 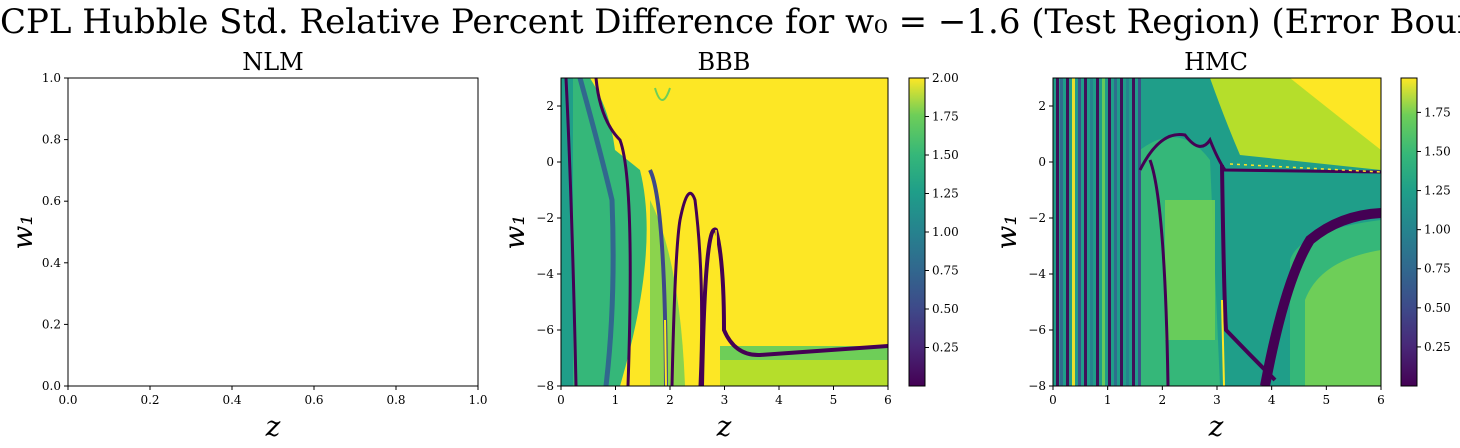 I want to click on hmc-curve-c, so click(x=1320, y=297).